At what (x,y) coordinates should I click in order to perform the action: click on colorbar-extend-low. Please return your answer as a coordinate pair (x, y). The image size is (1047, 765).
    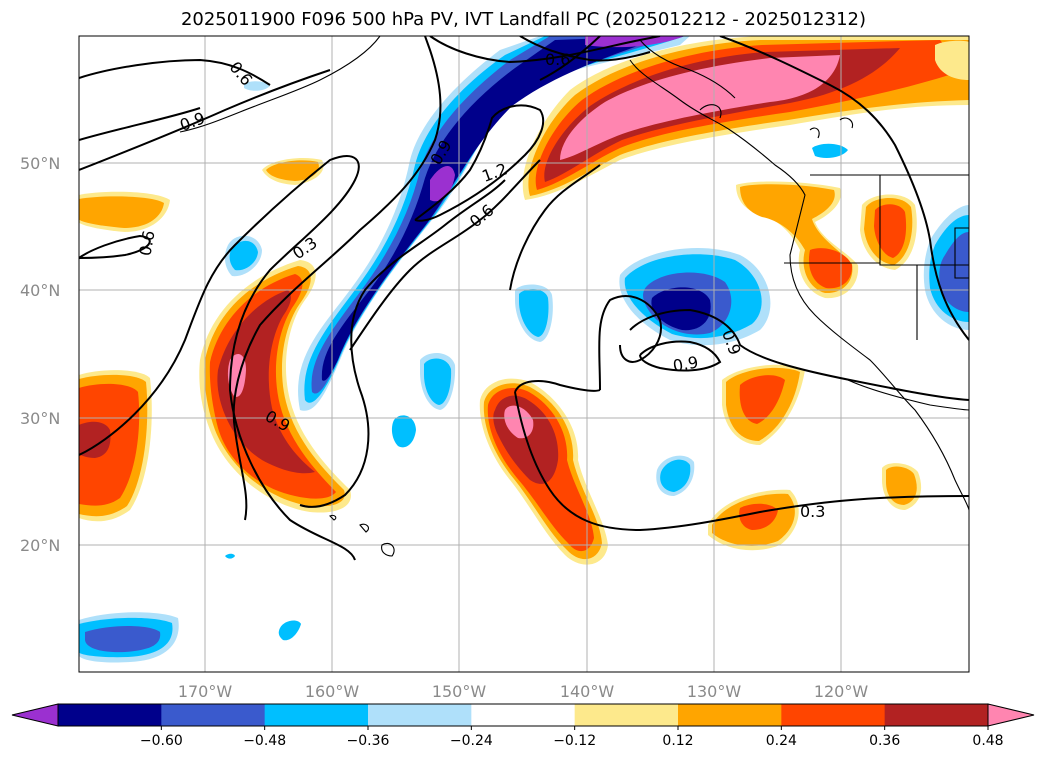
    Looking at the image, I should click on (35, 715).